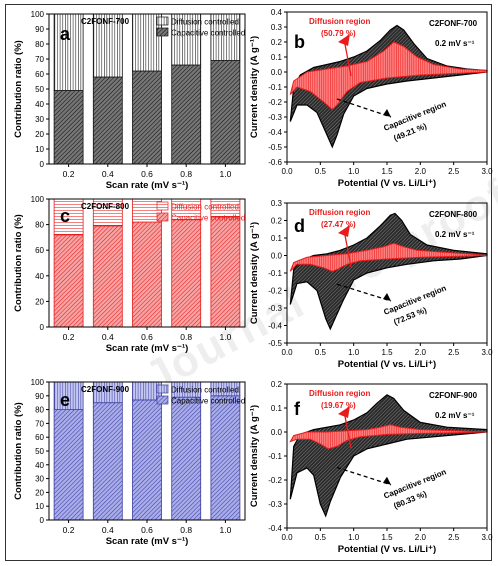  I want to click on x-tick-label: 2.0, so click(421, 171).